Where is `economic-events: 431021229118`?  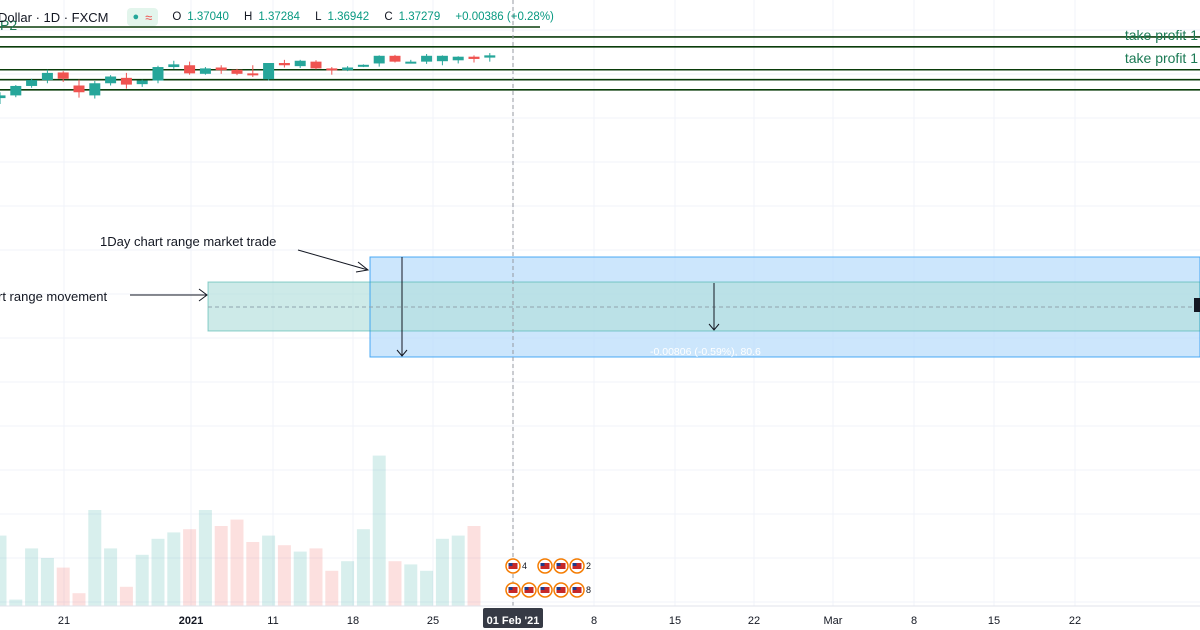 economic-events: 431021229118 is located at coordinates (548, 578).